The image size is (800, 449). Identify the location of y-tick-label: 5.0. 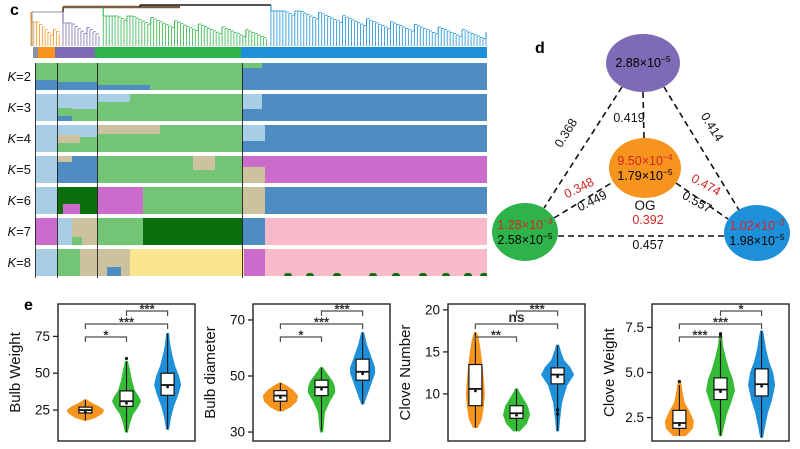
(634, 372).